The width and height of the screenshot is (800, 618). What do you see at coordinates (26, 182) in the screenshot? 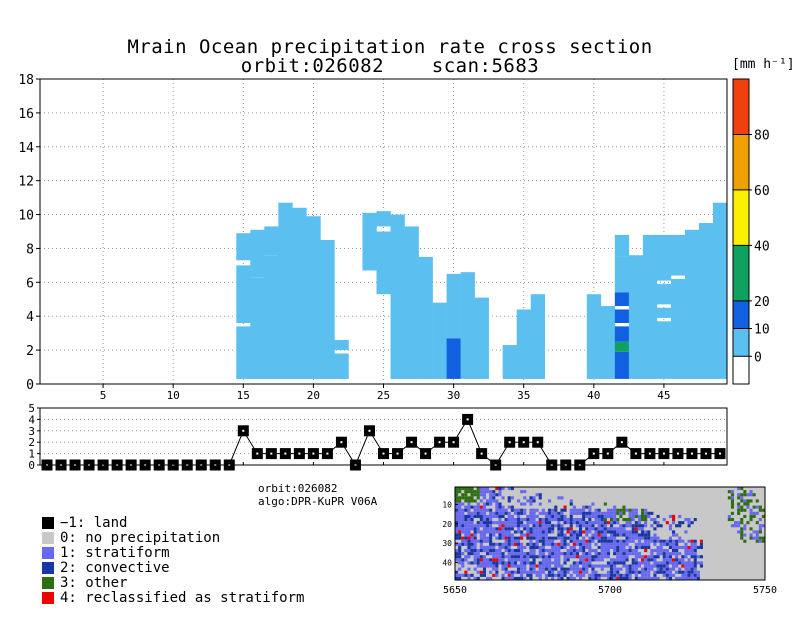
I see `y-tick-label: 12` at bounding box center [26, 182].